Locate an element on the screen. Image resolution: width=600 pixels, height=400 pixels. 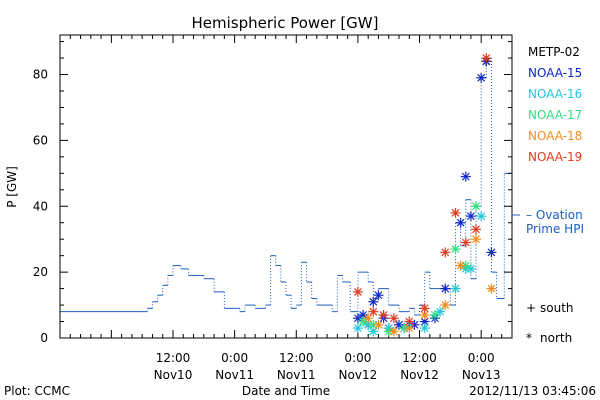
chart-title: Hemispheric Power [GW] is located at coordinates (285, 23).